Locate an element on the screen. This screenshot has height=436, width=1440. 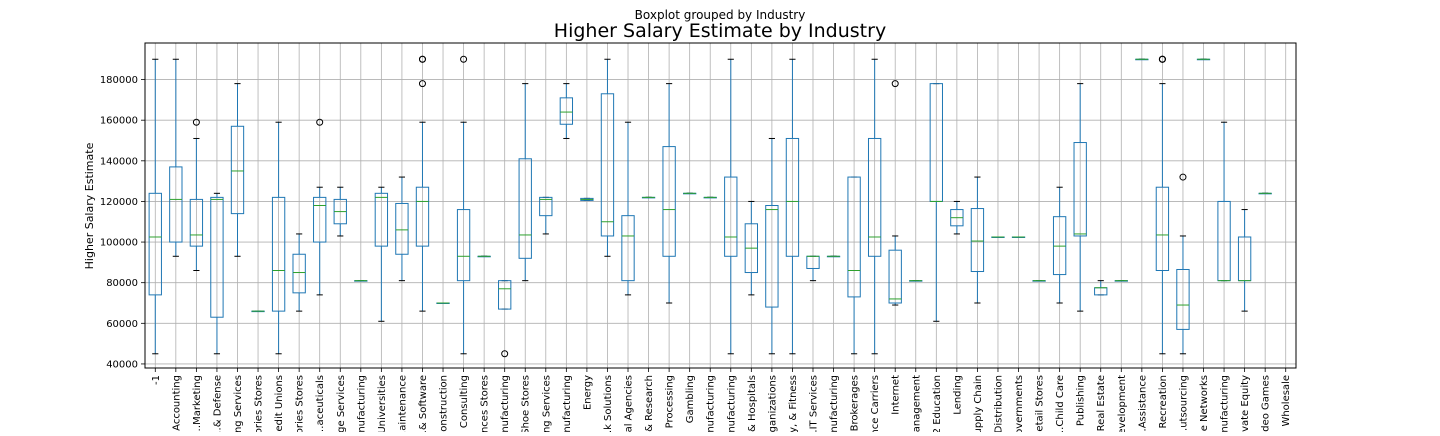
x-tick-label: …utsourcing is located at coordinates (1183, 403).